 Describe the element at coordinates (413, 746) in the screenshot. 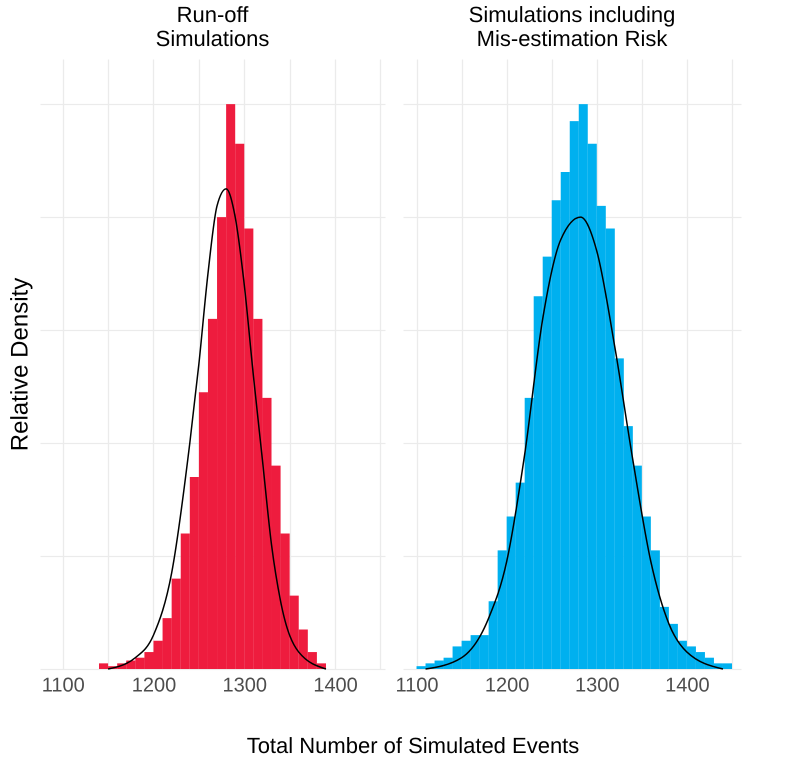

I see `x-axis-title: Total Number of Simulated Events` at that location.